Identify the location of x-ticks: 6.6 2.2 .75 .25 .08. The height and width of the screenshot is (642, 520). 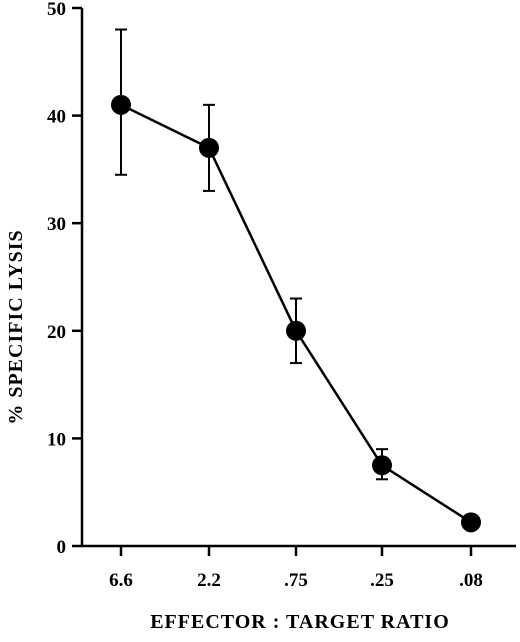
(296, 568).